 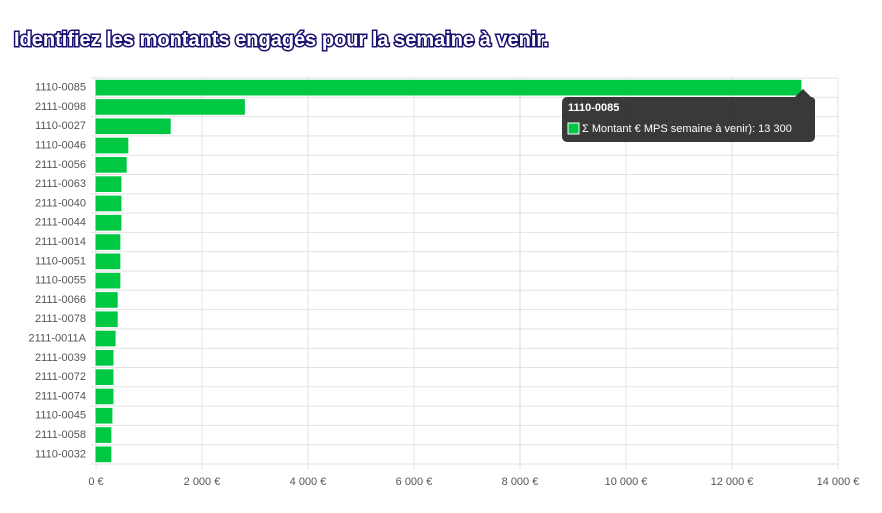 What do you see at coordinates (308, 482) in the screenshot?
I see `x-tick-label: 4 000 €` at bounding box center [308, 482].